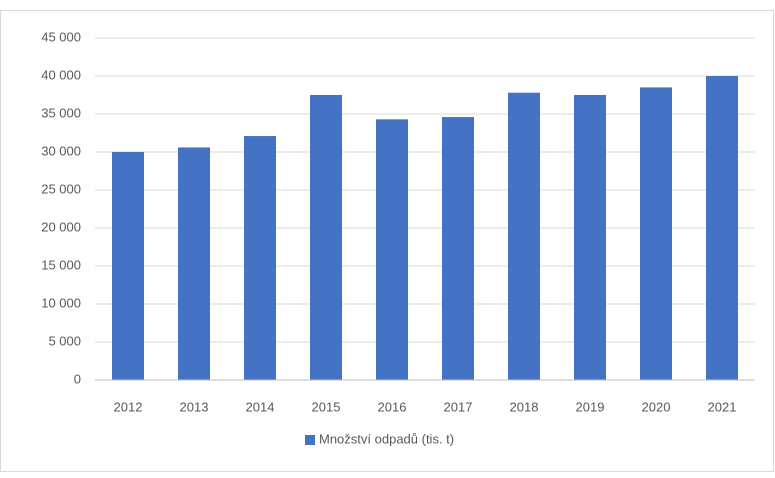 The image size is (775, 478). I want to click on x-tick-label: 2020, so click(656, 406).